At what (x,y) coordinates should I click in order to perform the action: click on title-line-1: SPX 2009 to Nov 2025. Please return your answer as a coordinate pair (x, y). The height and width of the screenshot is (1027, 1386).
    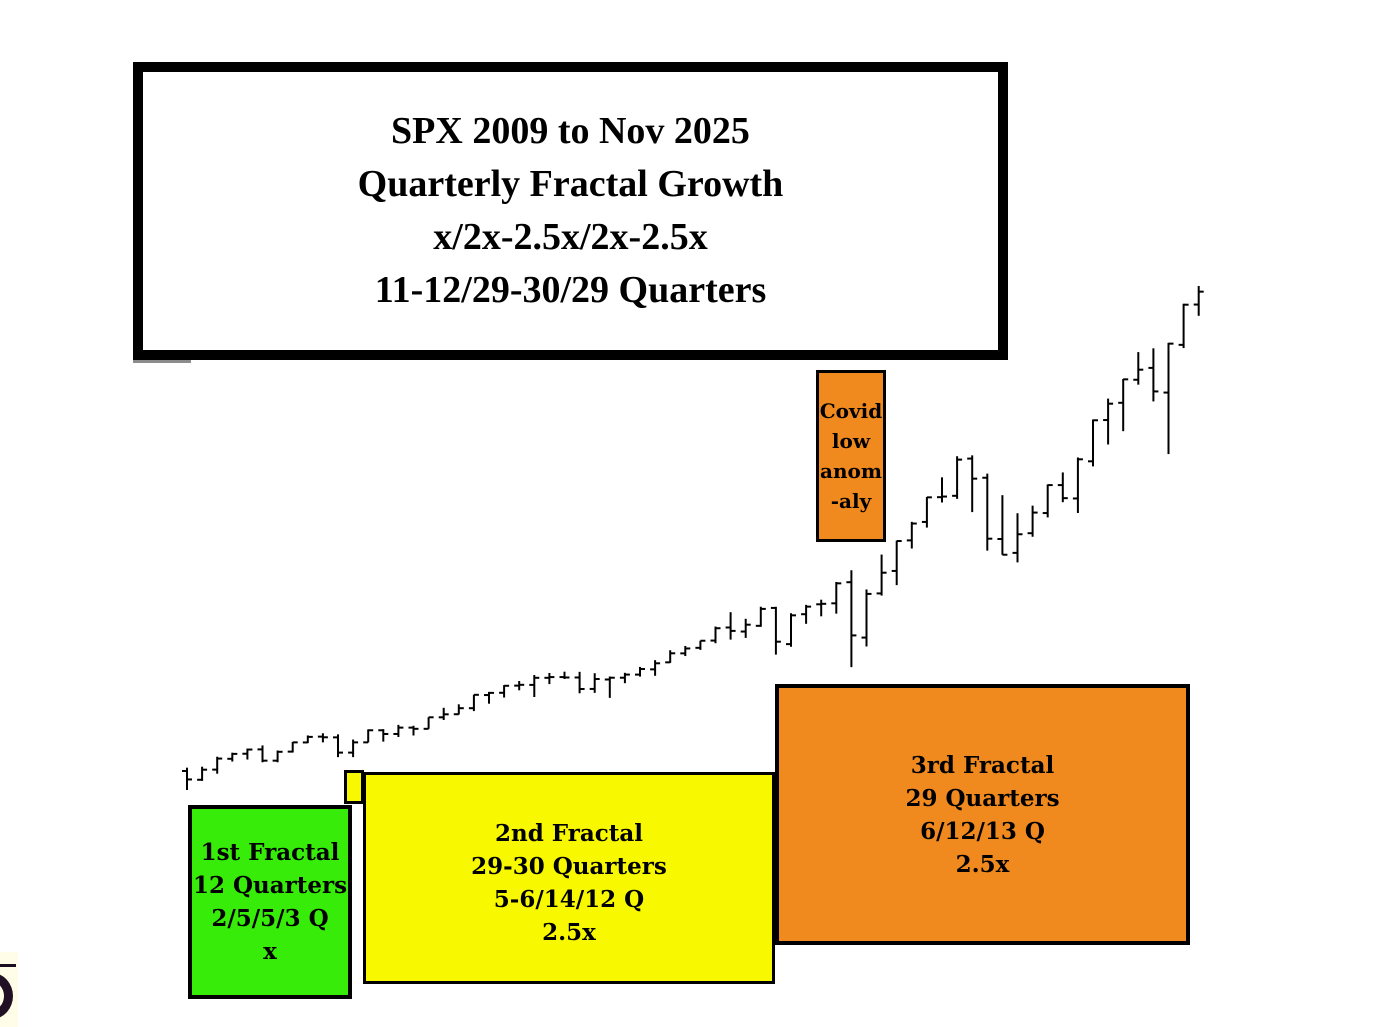
    Looking at the image, I should click on (570, 131).